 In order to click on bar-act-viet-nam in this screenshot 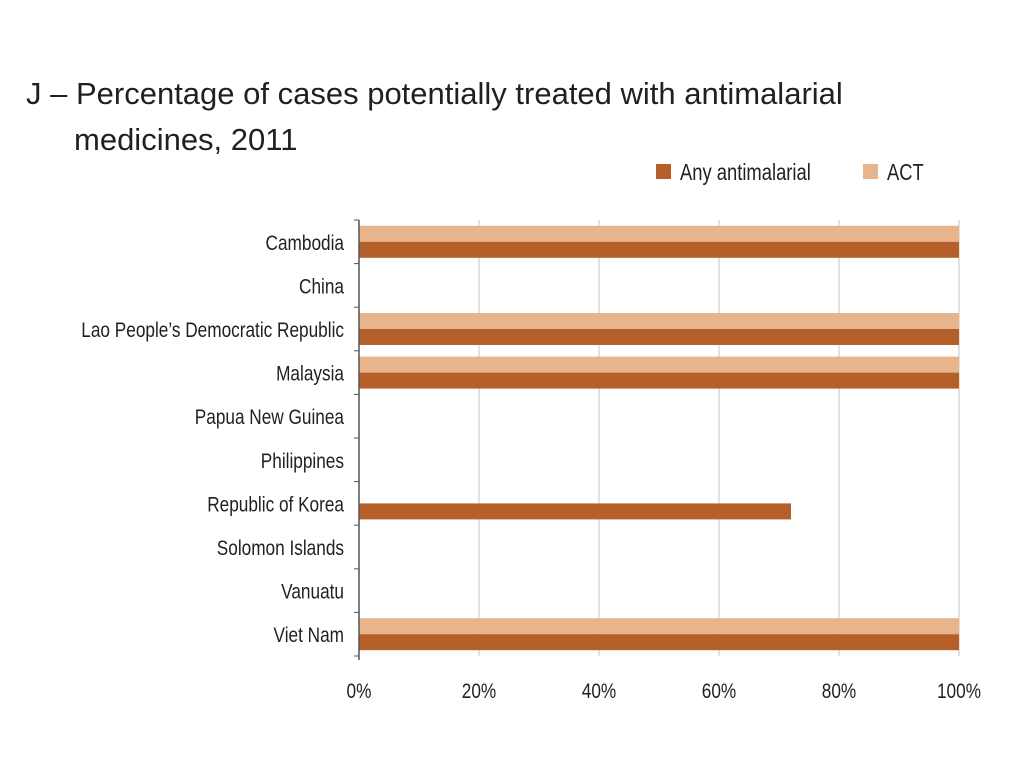, I will do `click(659, 626)`.